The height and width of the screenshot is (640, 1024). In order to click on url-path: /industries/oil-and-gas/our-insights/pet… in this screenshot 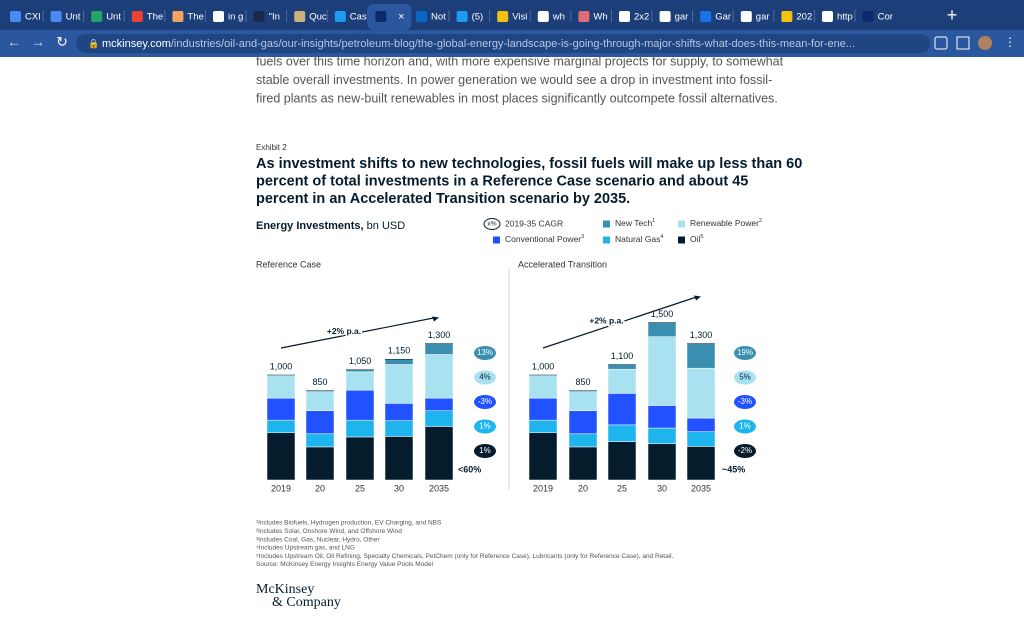, I will do `click(513, 44)`.